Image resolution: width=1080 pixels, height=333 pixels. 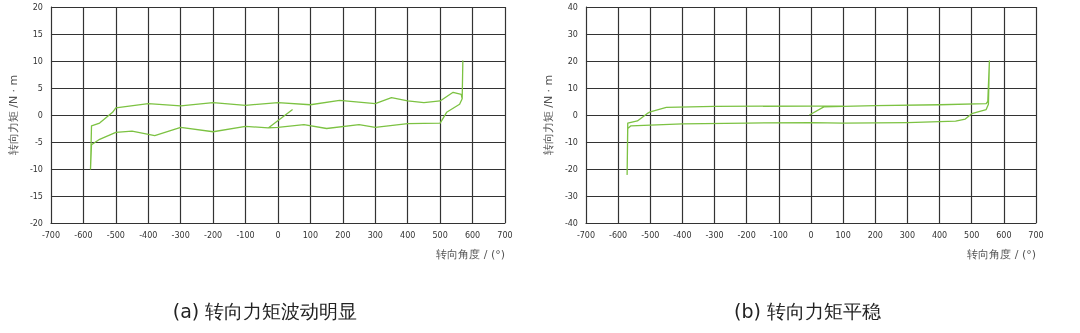 What do you see at coordinates (572, 7) in the screenshot?
I see `y-tick-label: 40` at bounding box center [572, 7].